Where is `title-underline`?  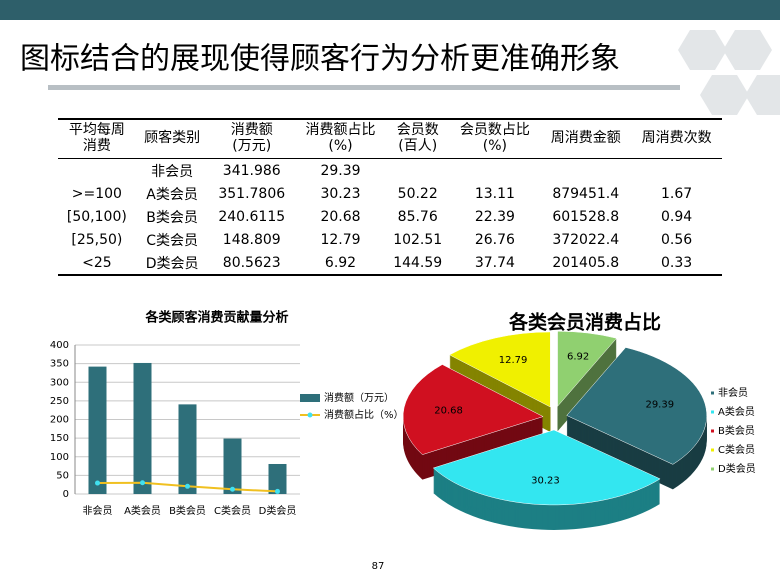
title-underline is located at coordinates (364, 87).